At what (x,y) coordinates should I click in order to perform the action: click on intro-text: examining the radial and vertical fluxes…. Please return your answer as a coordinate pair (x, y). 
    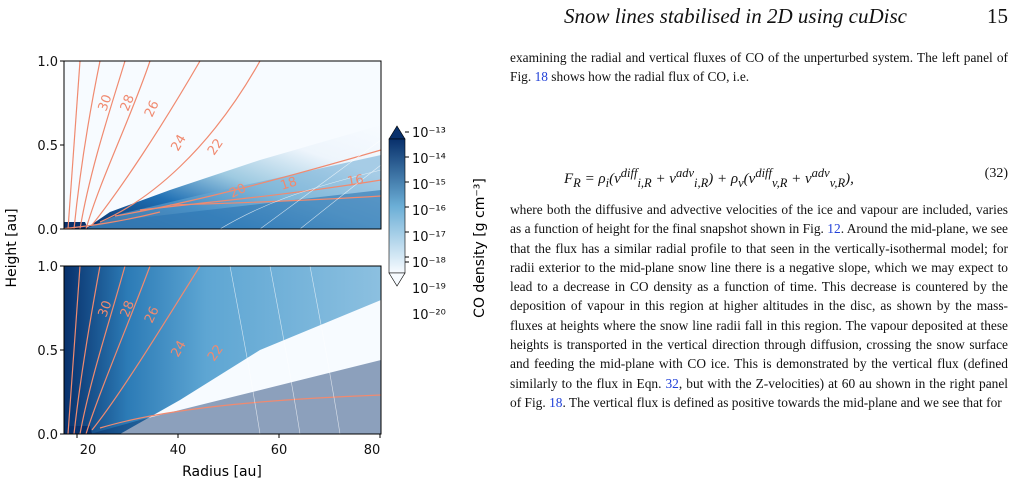
    Looking at the image, I should click on (759, 67).